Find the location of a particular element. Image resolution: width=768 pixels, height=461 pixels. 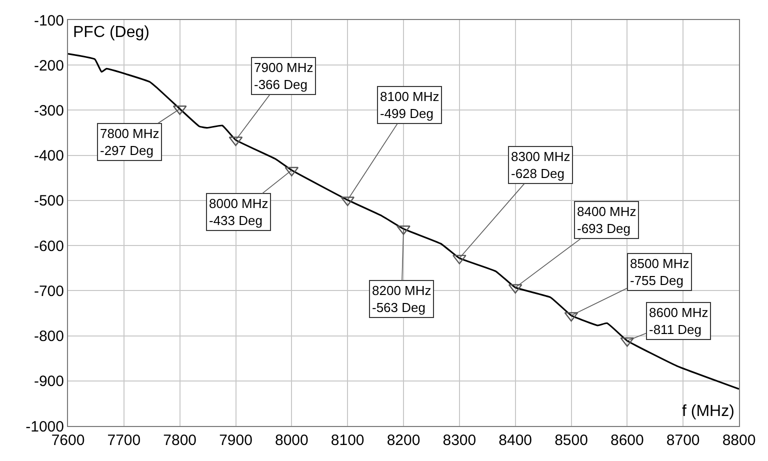

annotation: 8100 MHz -499 Deg is located at coordinates (410, 105).